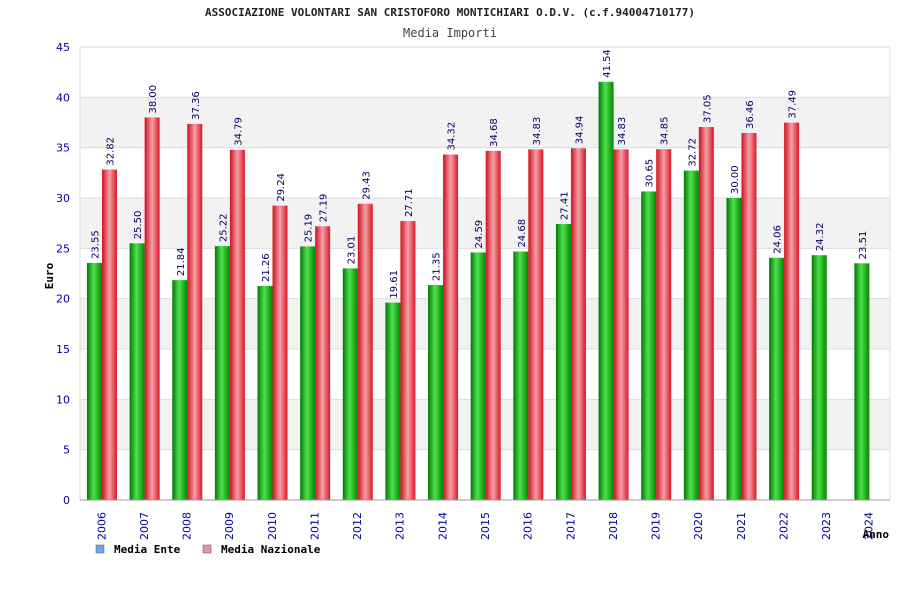 This screenshot has width=900, height=600. What do you see at coordinates (49, 275) in the screenshot?
I see `y-axis-label: Euro` at bounding box center [49, 275].